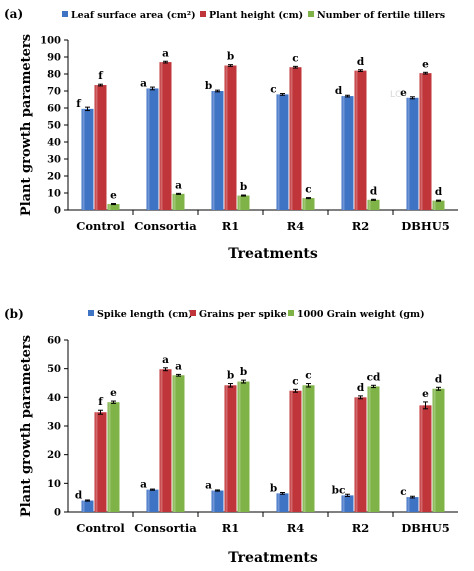 Image resolution: width=474 pixels, height=571 pixels. I want to click on significance-letter: c, so click(308, 190).